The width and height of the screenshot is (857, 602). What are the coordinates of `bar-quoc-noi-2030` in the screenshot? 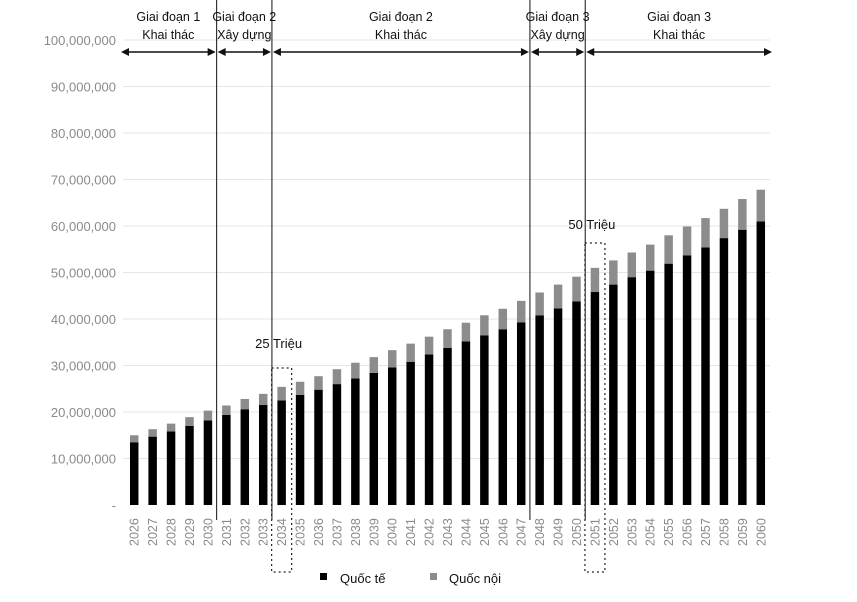 It's located at (208, 415).